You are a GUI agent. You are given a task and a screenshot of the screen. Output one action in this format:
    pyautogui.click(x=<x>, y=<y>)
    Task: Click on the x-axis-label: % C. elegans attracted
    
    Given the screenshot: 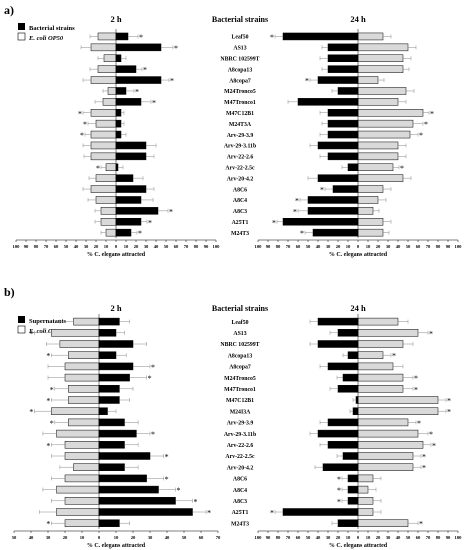 What is the action you would take?
    pyautogui.click(x=358, y=546)
    